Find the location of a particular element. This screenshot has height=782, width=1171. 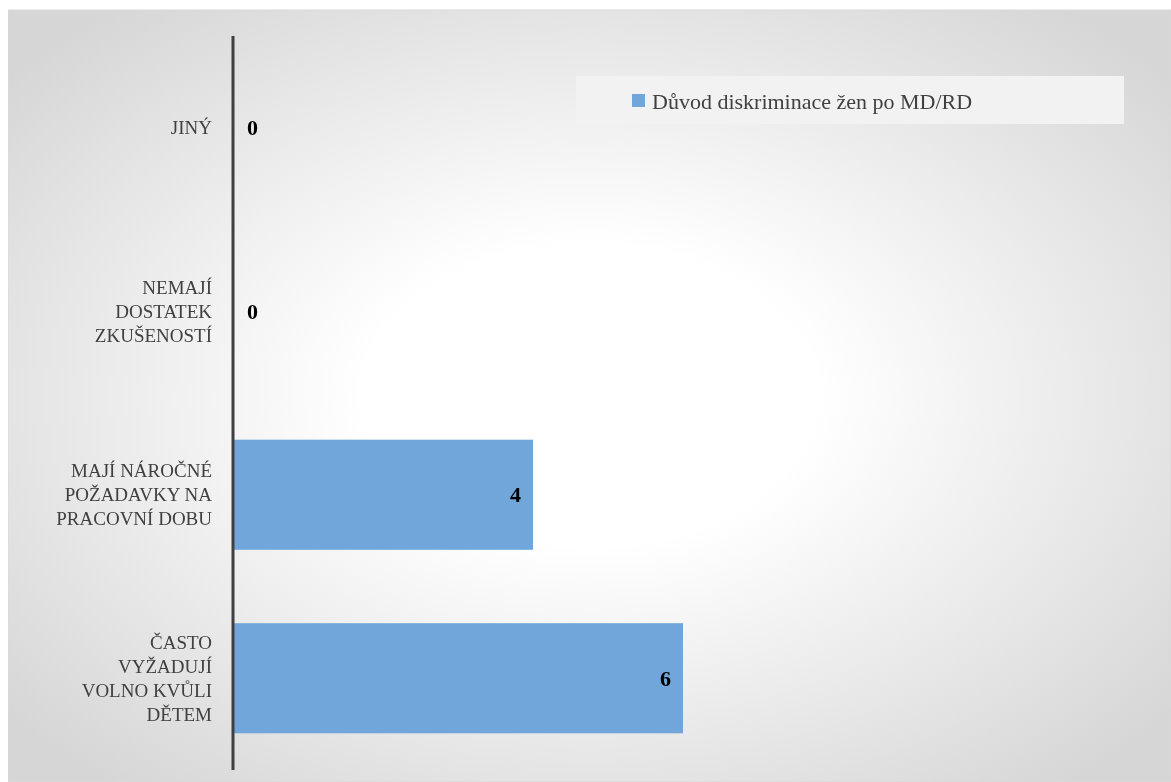

y-tick-label: MAJÍ NÁROČNÉ POŽADAVKY NA PRACOVNÍ DOBU is located at coordinates (134, 495).